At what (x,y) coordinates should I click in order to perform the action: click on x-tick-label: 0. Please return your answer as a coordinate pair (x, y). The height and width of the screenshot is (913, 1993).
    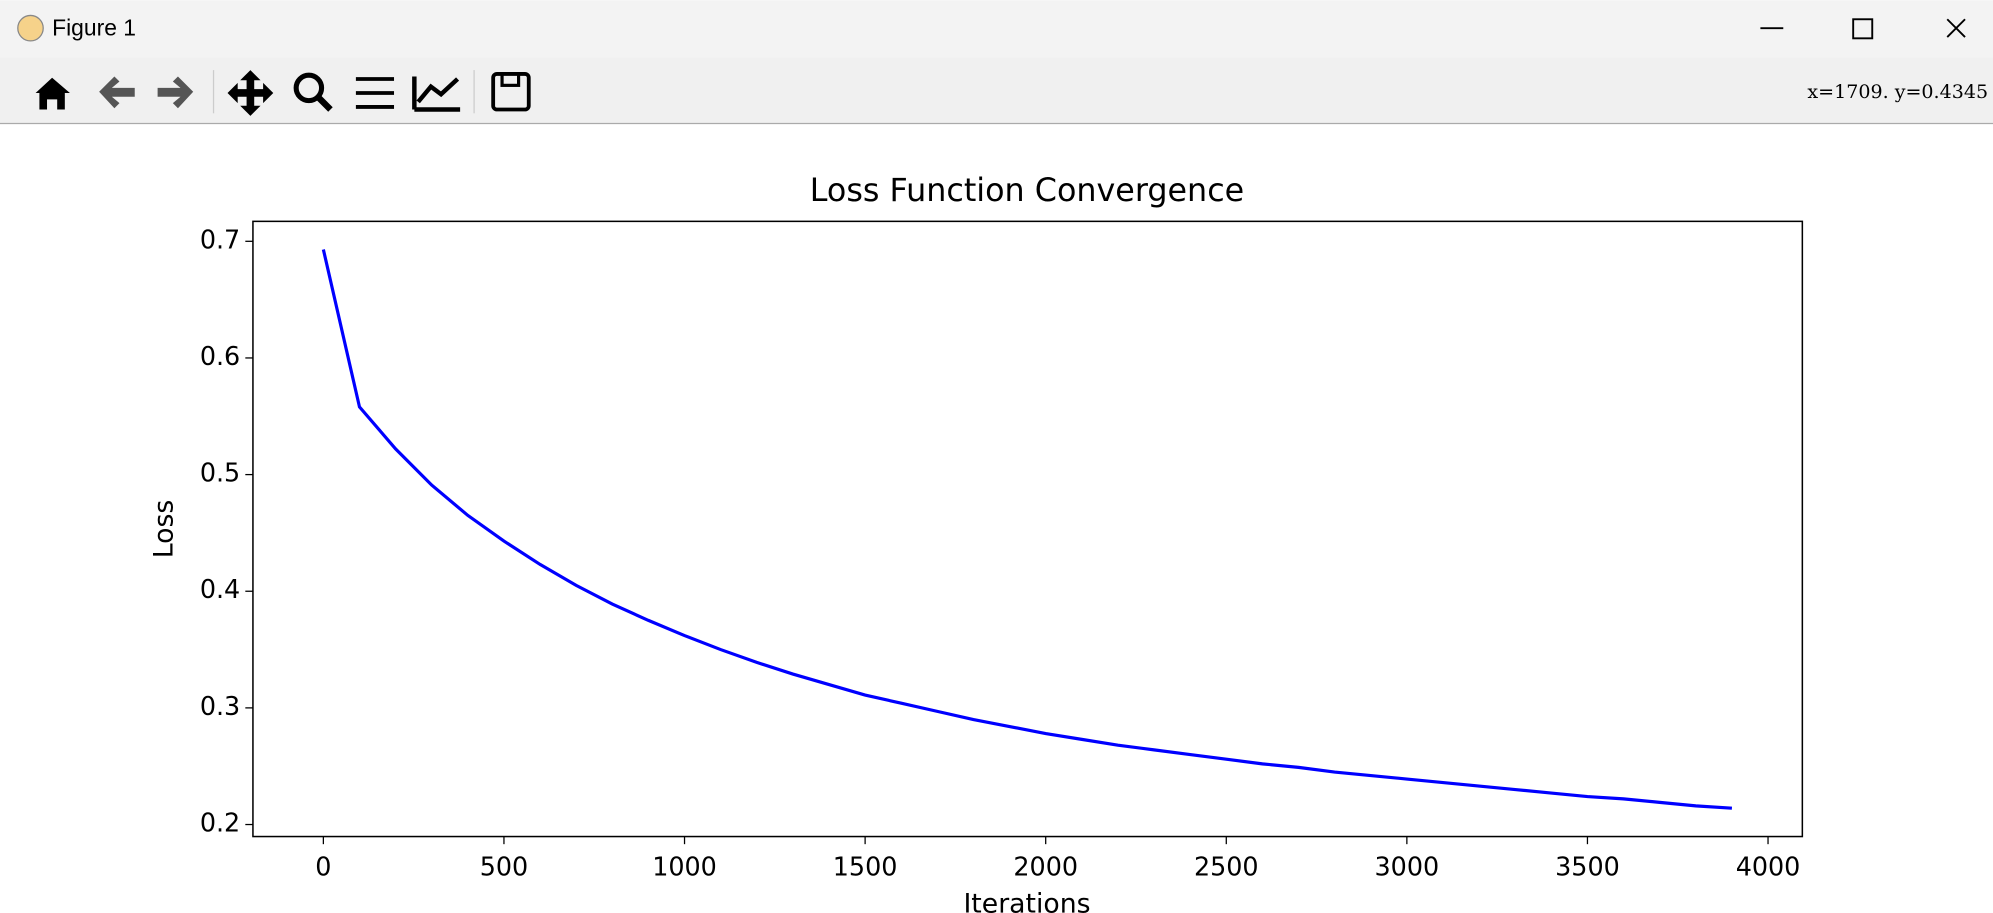
    Looking at the image, I should click on (323, 866).